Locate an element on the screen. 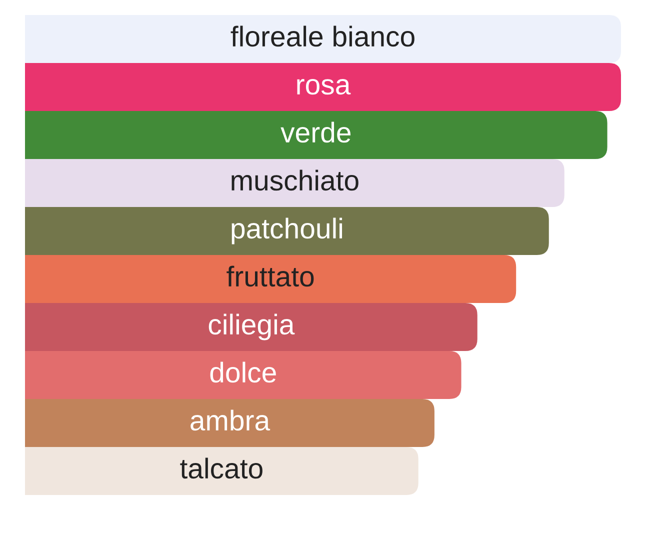 The image size is (654, 544). y-tick-label: floreale bianco is located at coordinates (322, 36).